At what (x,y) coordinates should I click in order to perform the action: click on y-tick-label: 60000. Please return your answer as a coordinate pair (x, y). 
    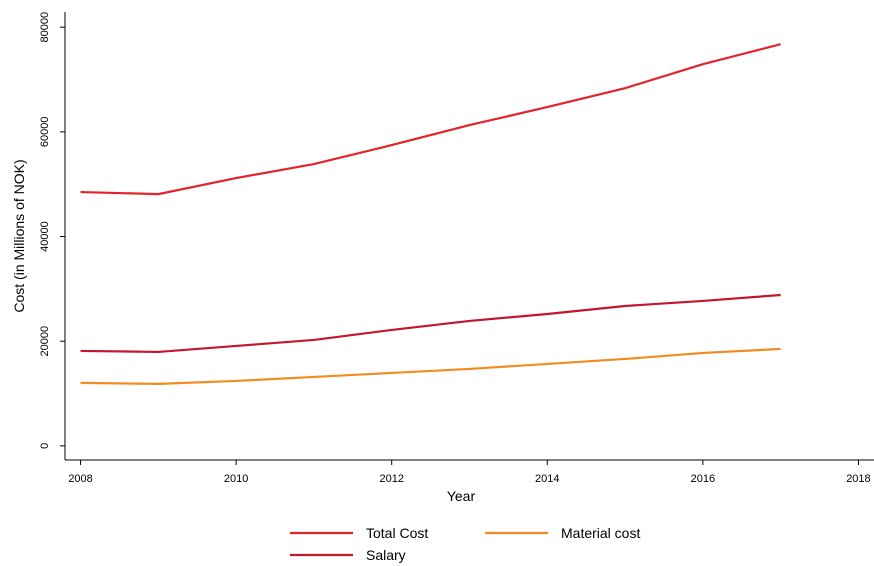
    Looking at the image, I should click on (45, 132).